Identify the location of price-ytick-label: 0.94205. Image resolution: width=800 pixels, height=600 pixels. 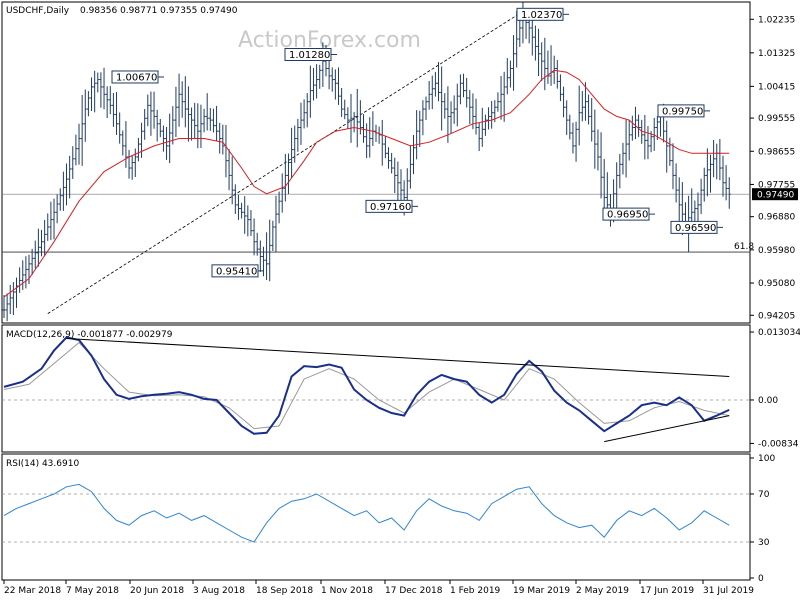
(776, 316).